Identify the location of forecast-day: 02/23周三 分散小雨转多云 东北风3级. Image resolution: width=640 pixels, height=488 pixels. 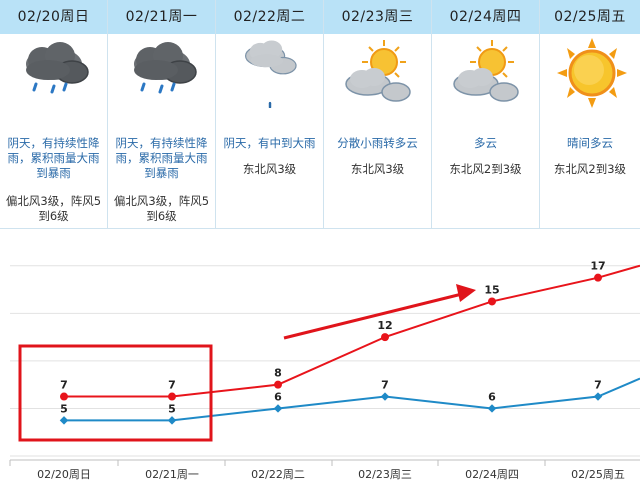
(378, 114).